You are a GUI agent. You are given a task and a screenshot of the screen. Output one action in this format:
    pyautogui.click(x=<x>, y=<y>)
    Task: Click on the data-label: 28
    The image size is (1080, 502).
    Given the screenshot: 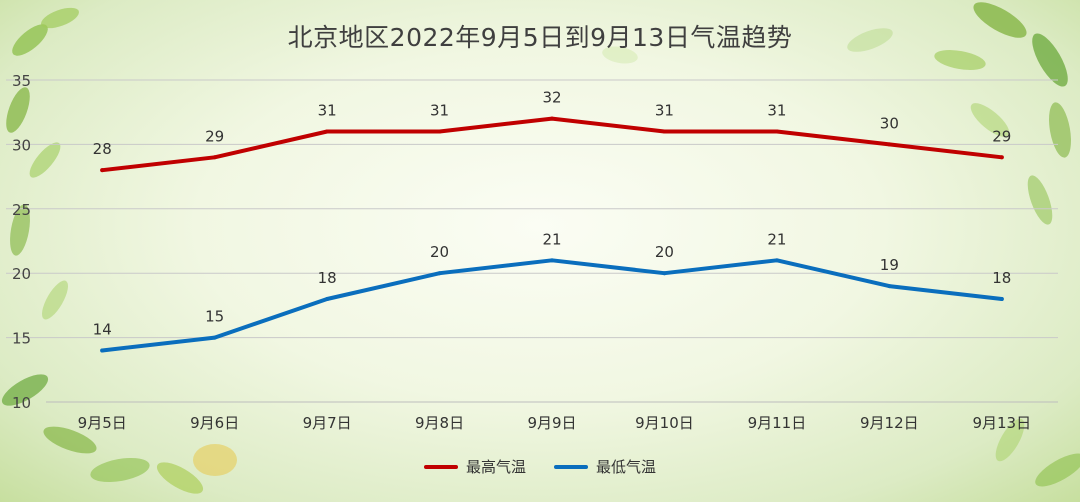 What is the action you would take?
    pyautogui.click(x=102, y=149)
    